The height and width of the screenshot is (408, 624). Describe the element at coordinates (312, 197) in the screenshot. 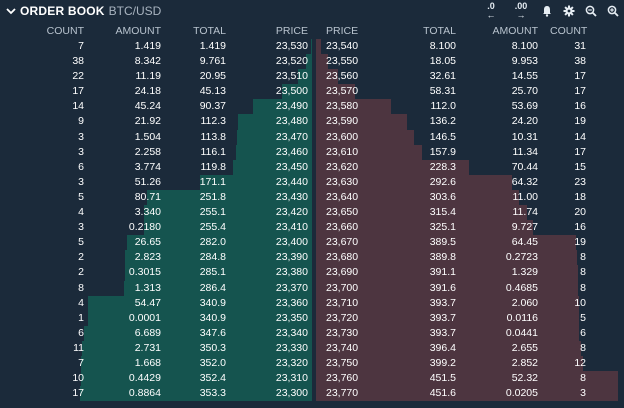

I see `order-book-row: 5 80.71 251.8 23,430 23,640 303.6 11.00 18` at that location.